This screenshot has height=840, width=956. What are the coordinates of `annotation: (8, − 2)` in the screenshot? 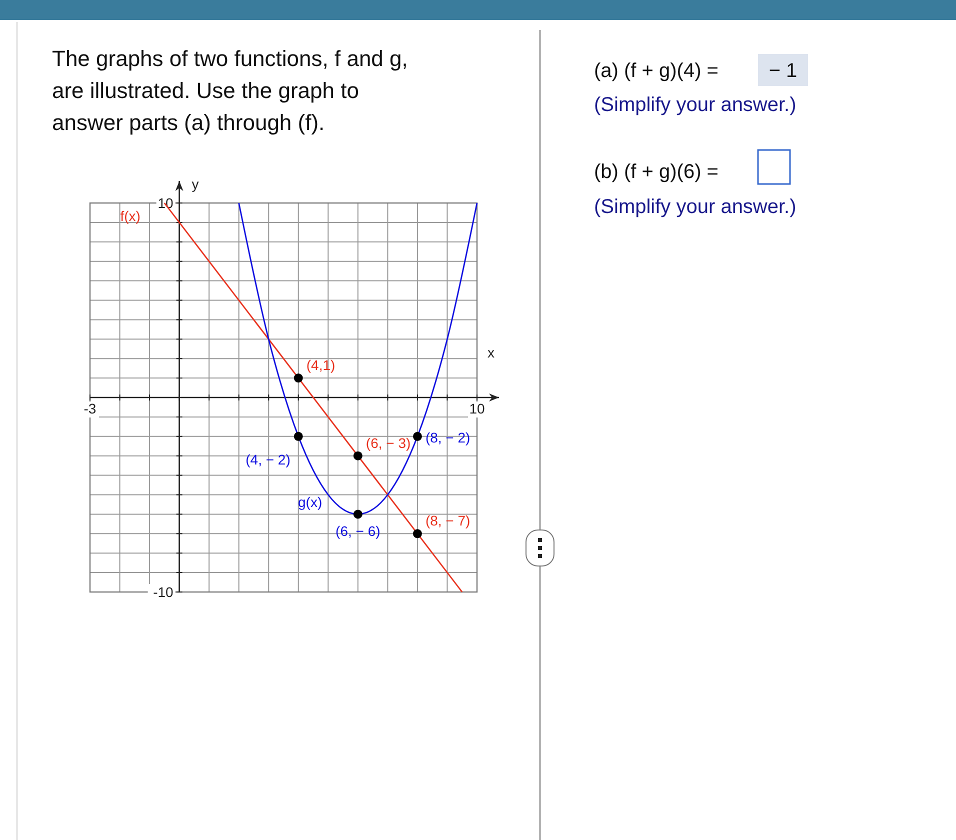 It's located at (447, 437).